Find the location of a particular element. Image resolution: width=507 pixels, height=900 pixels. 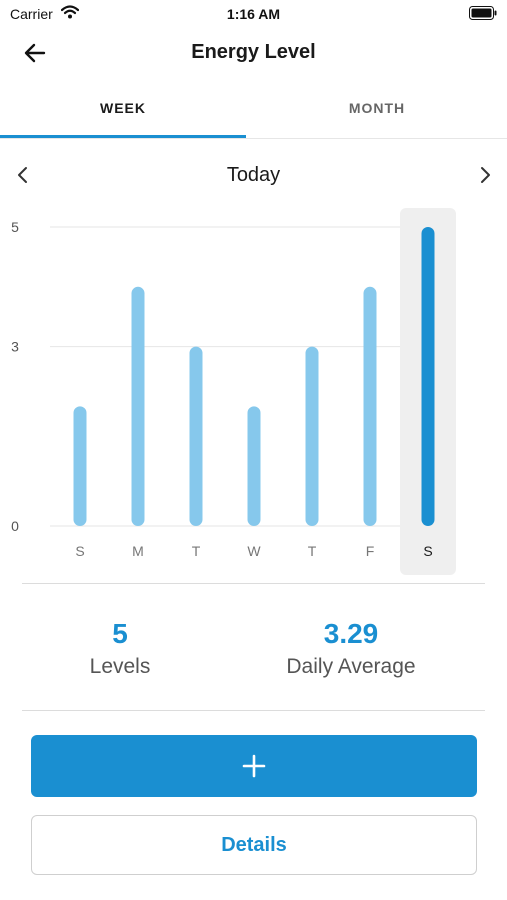

stats-divider is located at coordinates (253, 710).